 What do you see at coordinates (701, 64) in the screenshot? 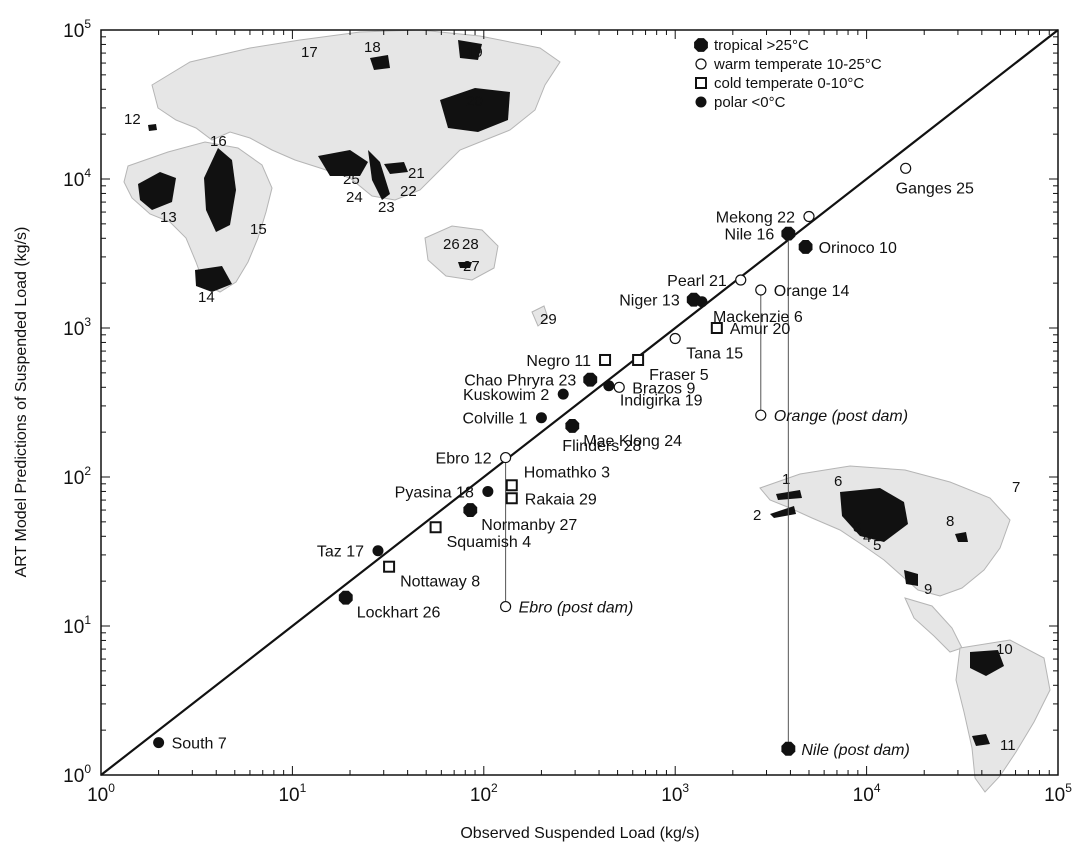
I see `legend-marker-warm` at bounding box center [701, 64].